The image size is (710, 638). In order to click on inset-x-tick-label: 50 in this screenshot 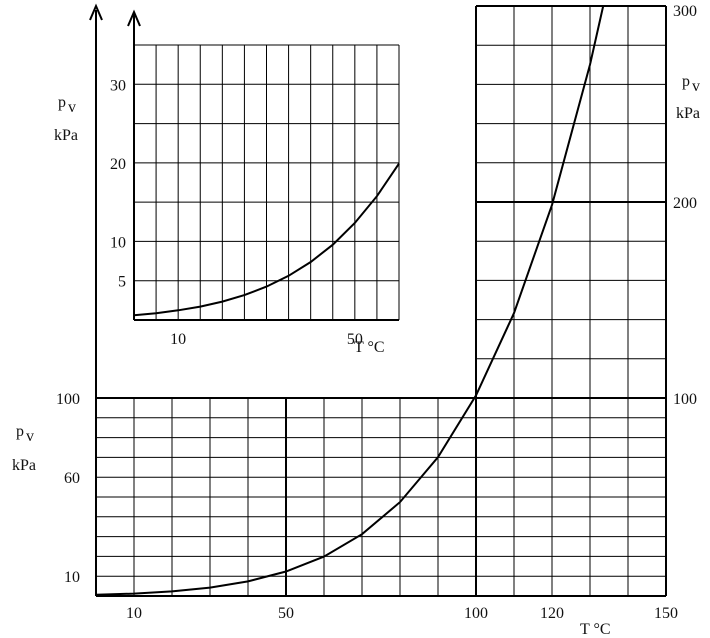, I will do `click(355, 339)`.